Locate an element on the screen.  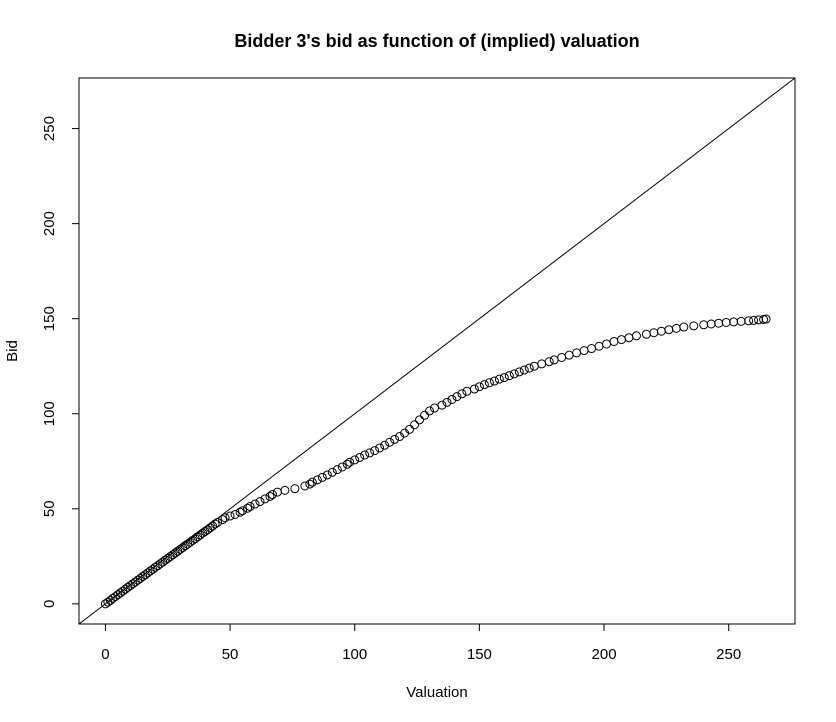
x-axis-label: Valuation is located at coordinates (436, 692).